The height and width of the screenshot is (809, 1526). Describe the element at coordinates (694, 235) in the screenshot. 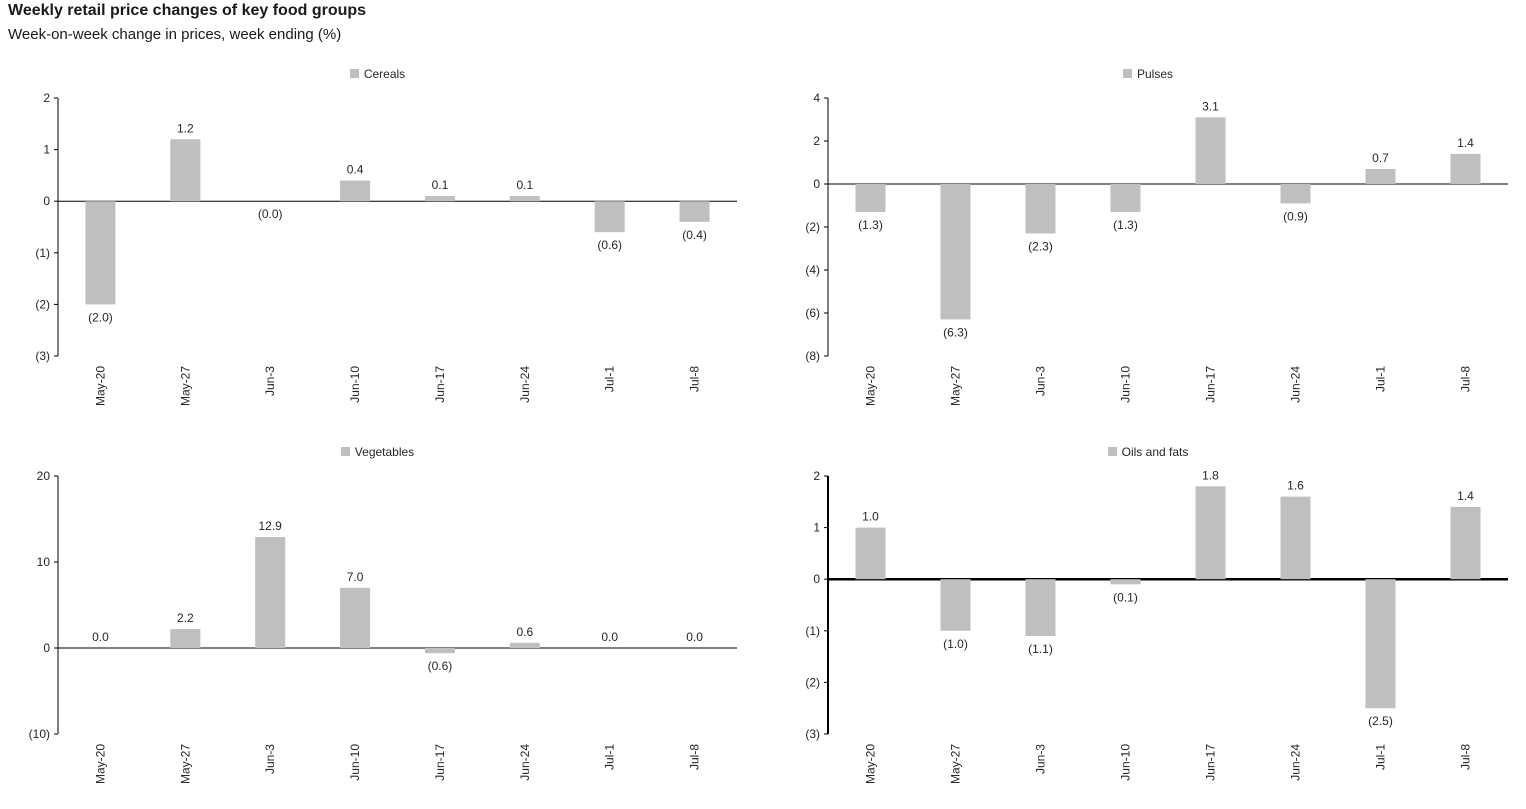

I see `data-label: (0.4)` at that location.